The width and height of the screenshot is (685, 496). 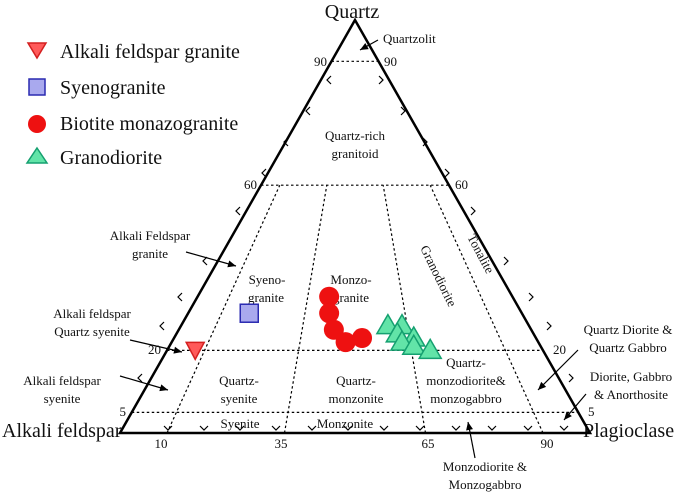 What do you see at coordinates (281, 443) in the screenshot?
I see `tick-b35: 35` at bounding box center [281, 443].